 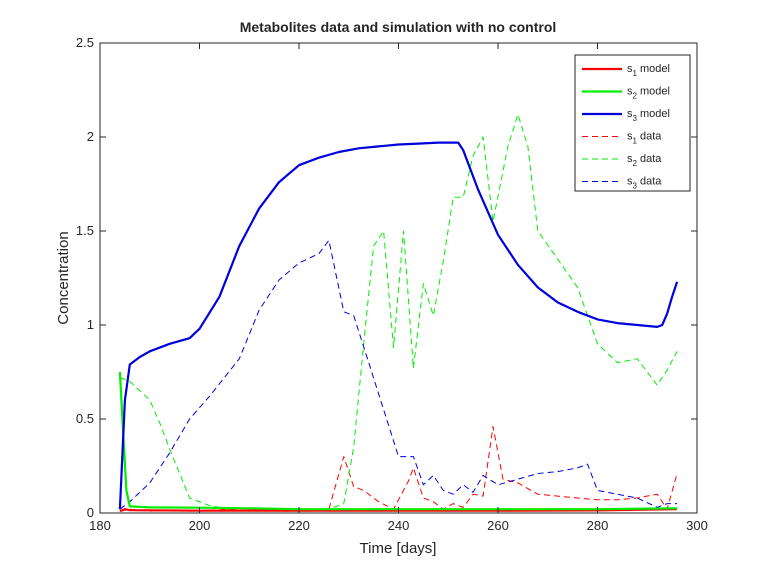 I want to click on y-tick-label: 2, so click(x=90, y=136).